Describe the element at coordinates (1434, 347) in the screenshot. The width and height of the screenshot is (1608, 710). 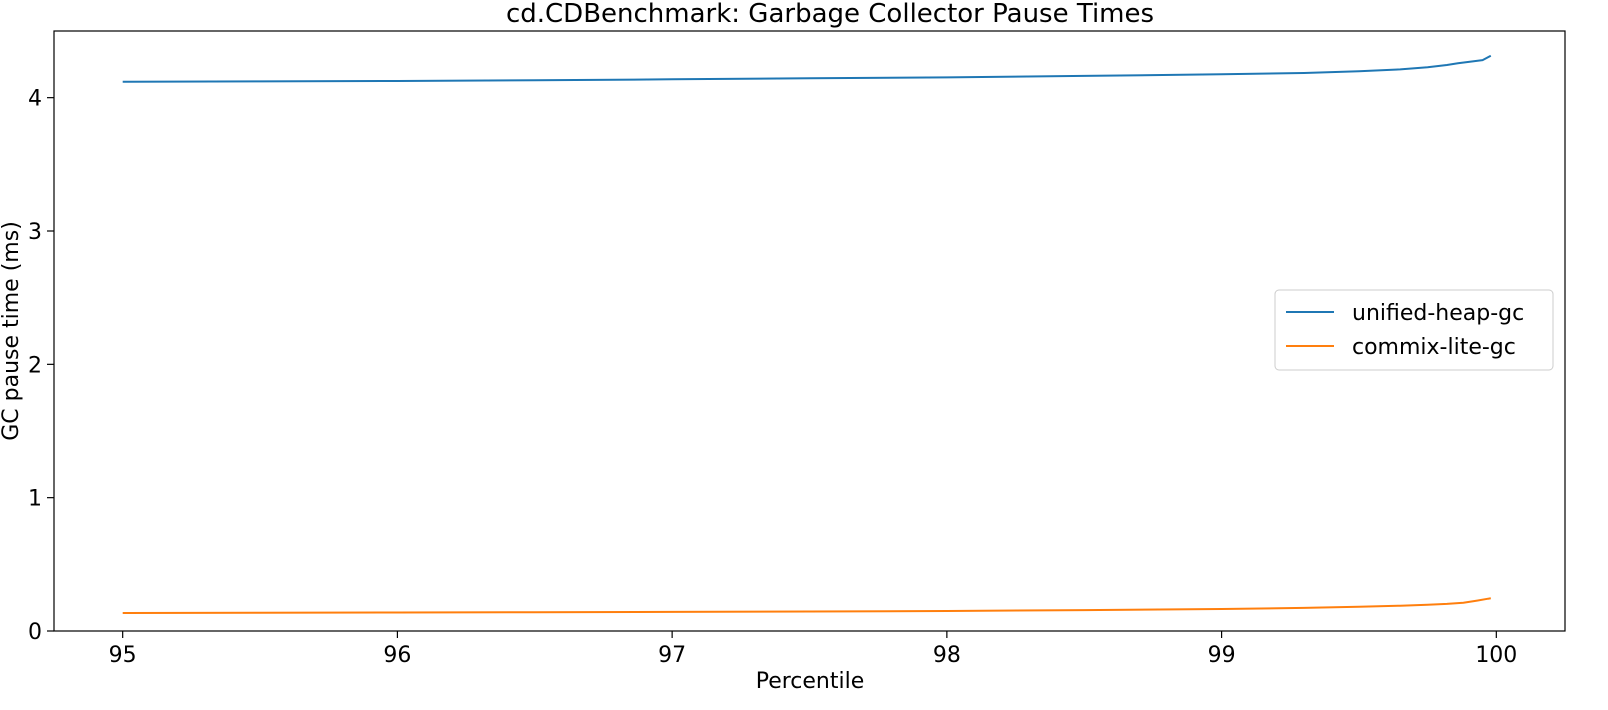
I see `legend-label-commix-lite-gc: commix-lite-gc` at that location.